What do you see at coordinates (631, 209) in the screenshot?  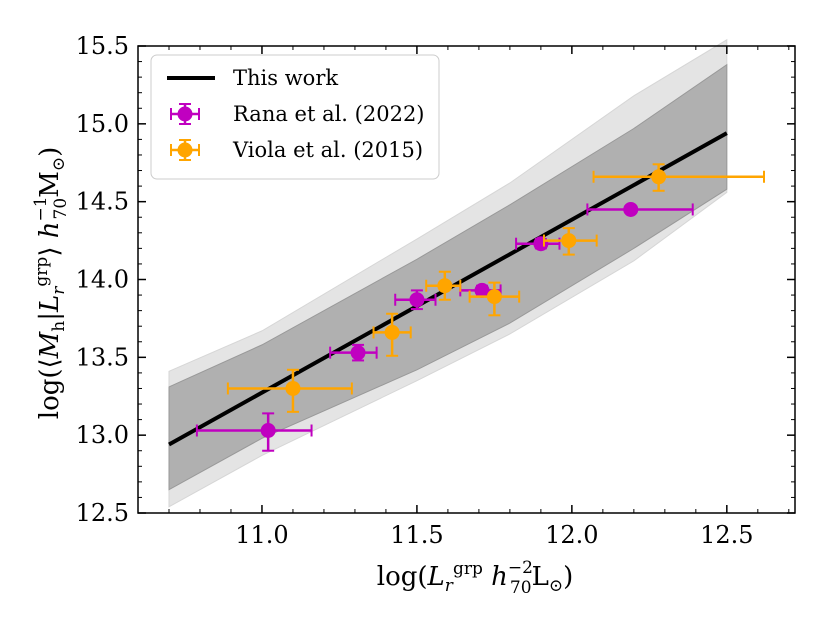 I see `series-0-point-5-marker` at bounding box center [631, 209].